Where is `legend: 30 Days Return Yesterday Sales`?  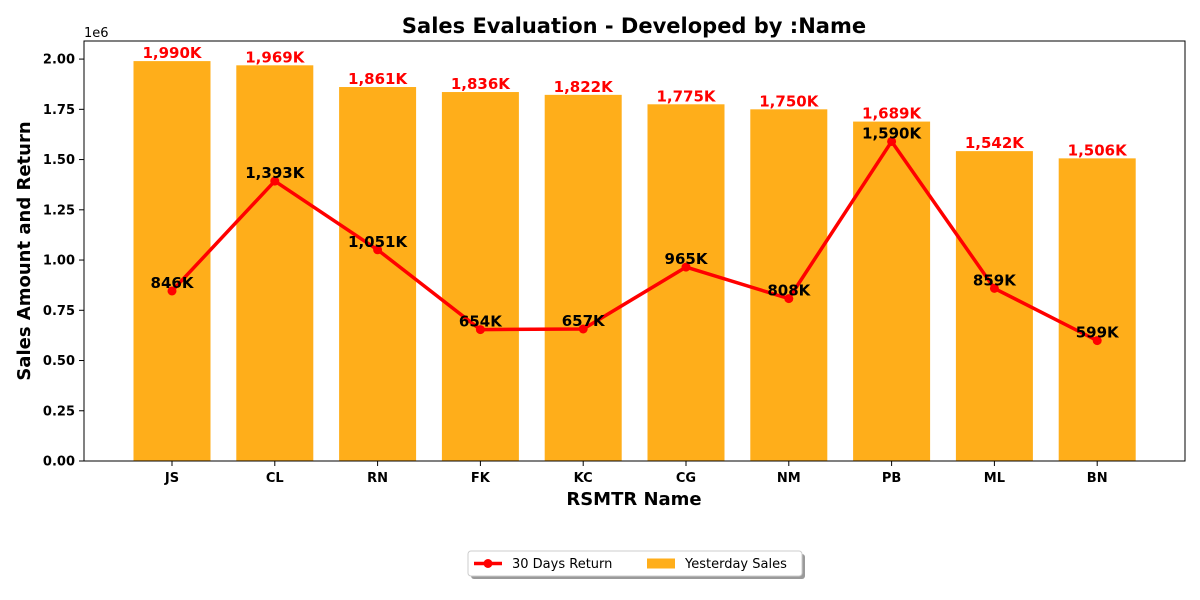 legend: 30 Days Return Yesterday Sales is located at coordinates (636, 564).